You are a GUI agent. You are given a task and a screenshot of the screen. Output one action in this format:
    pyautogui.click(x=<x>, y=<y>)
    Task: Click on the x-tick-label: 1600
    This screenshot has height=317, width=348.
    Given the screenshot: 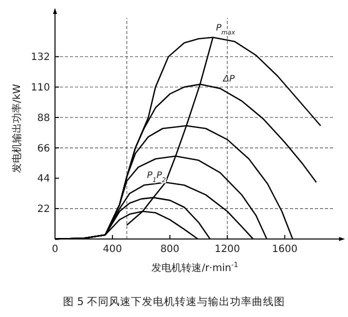 What is the action you would take?
    pyautogui.click(x=285, y=249)
    